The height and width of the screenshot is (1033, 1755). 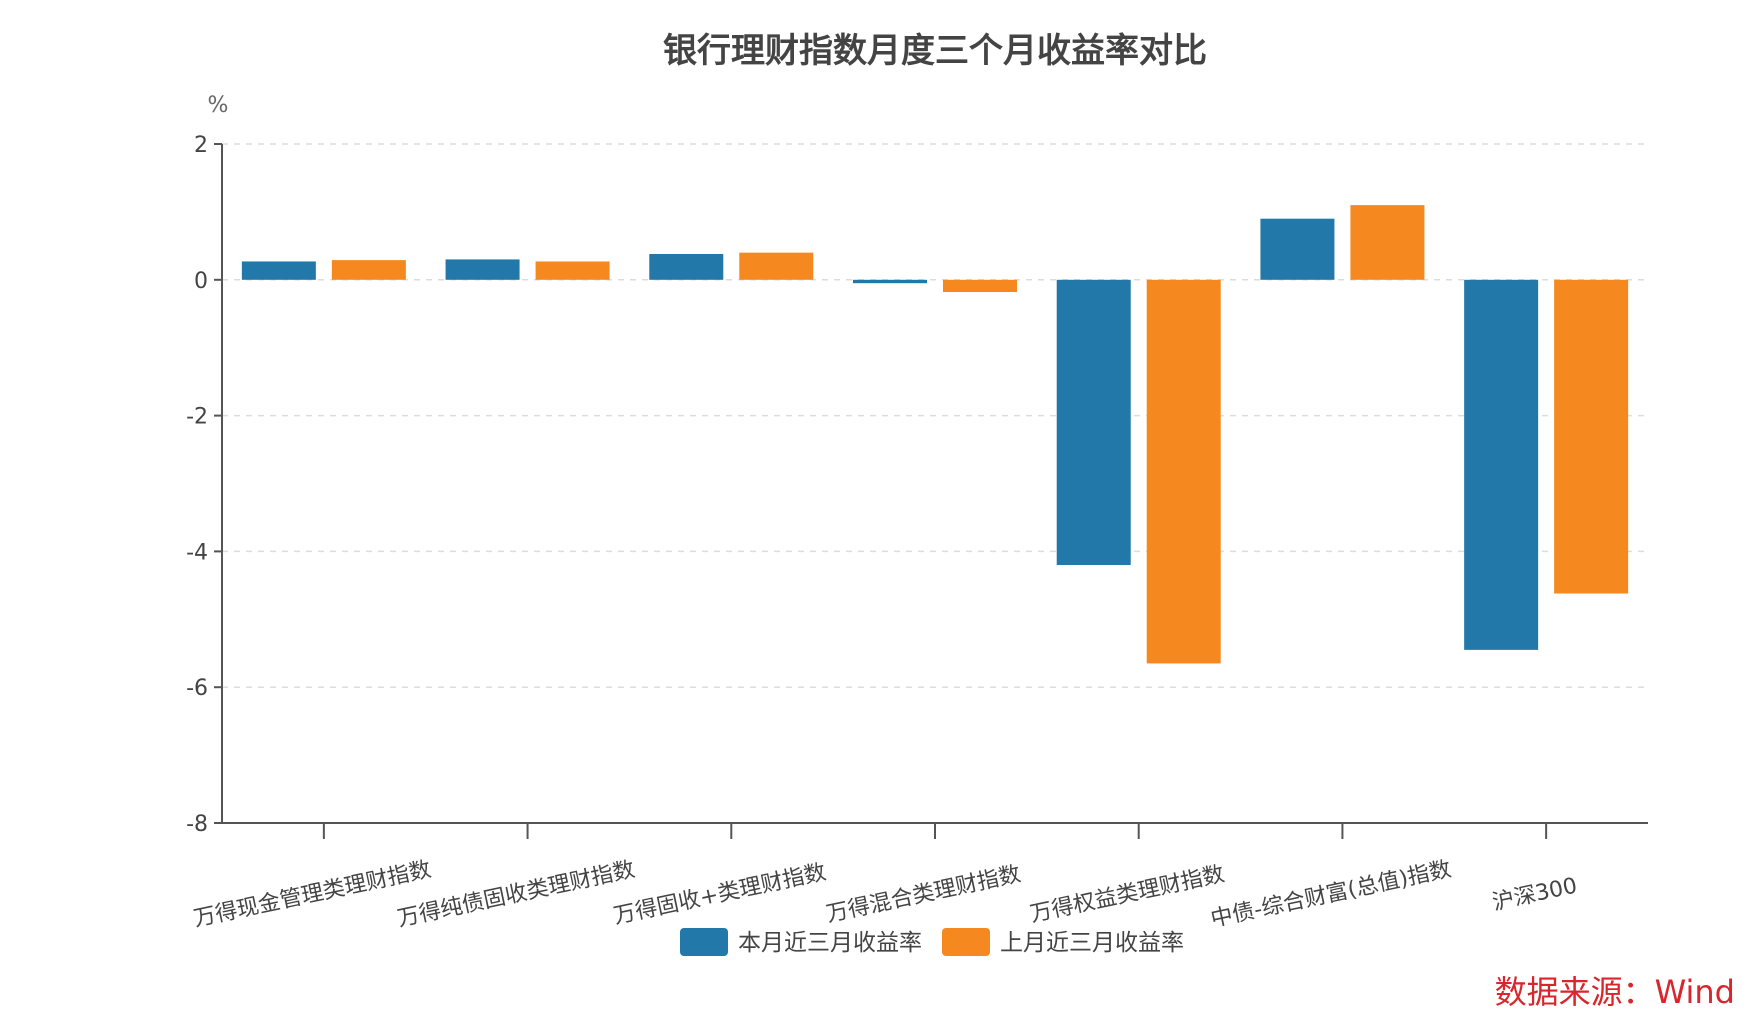 What do you see at coordinates (218, 105) in the screenshot?
I see `y-axis-unit: %` at bounding box center [218, 105].